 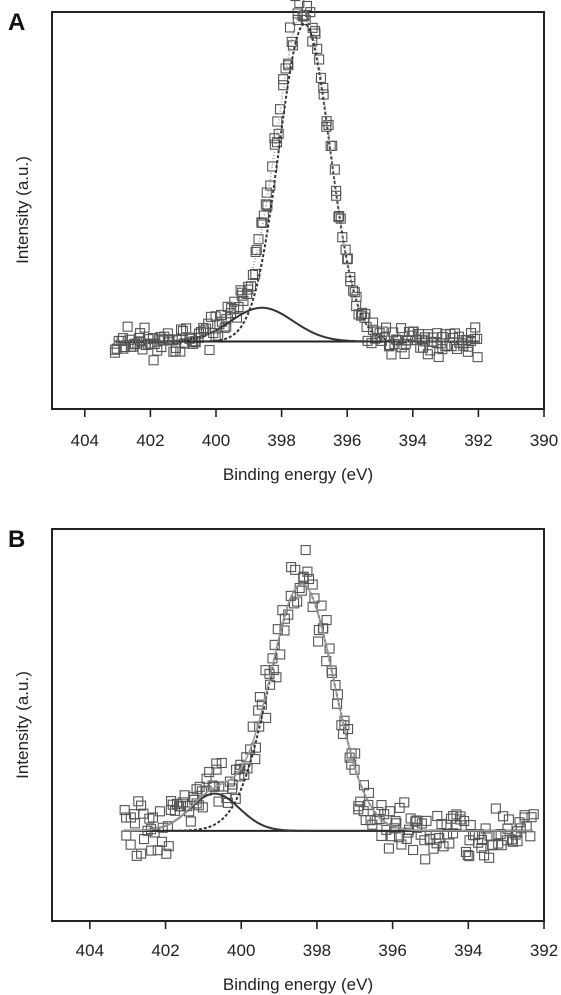 I want to click on x-tick-label-a-0: 404, so click(x=85, y=440).